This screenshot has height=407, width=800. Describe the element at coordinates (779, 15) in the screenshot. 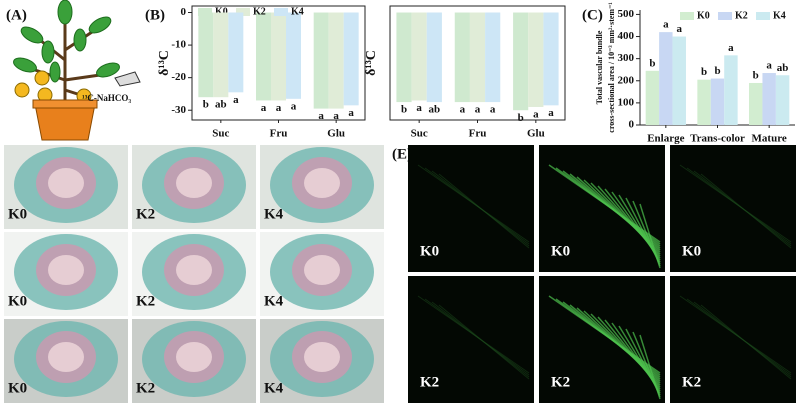

I see `legend-label: K4` at that location.